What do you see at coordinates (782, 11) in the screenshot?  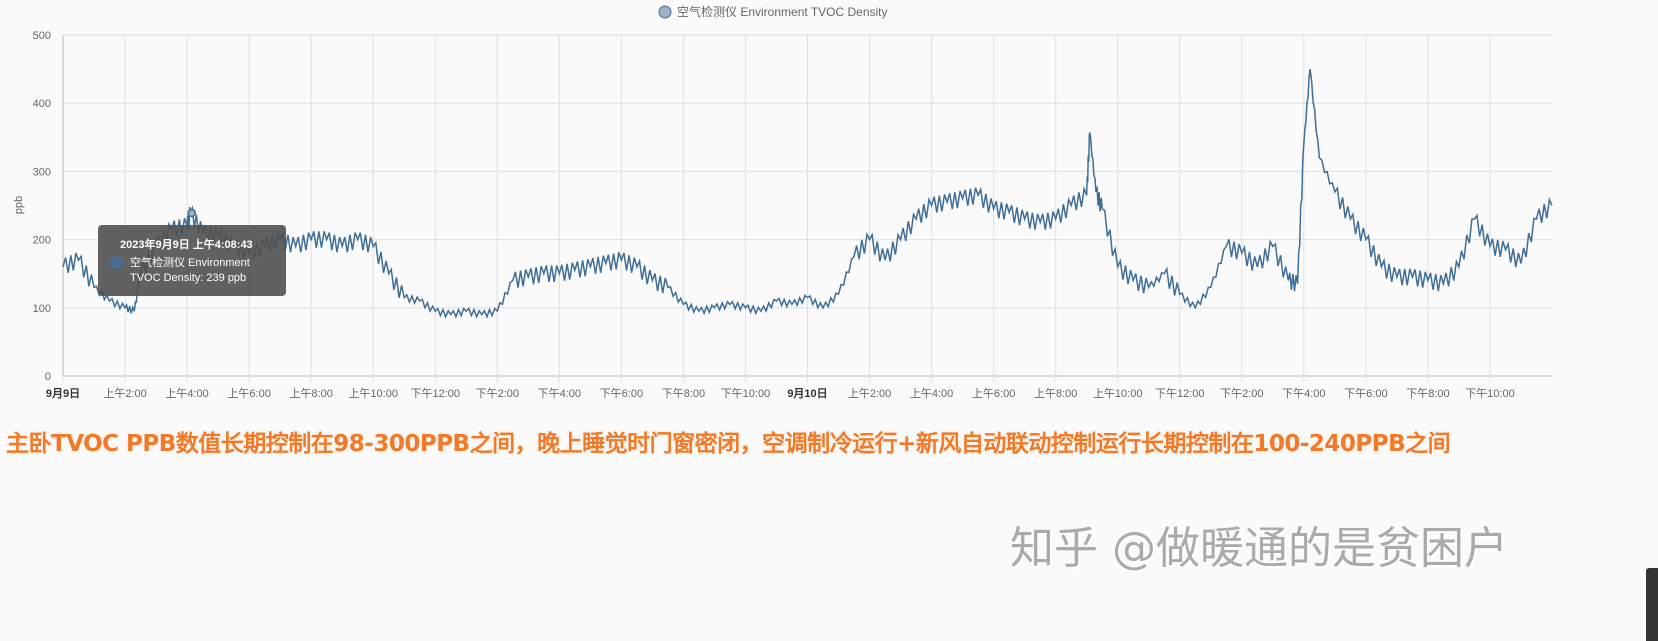 I see `legend-label: 空气检测仪 Environment TVOC Density` at bounding box center [782, 11].